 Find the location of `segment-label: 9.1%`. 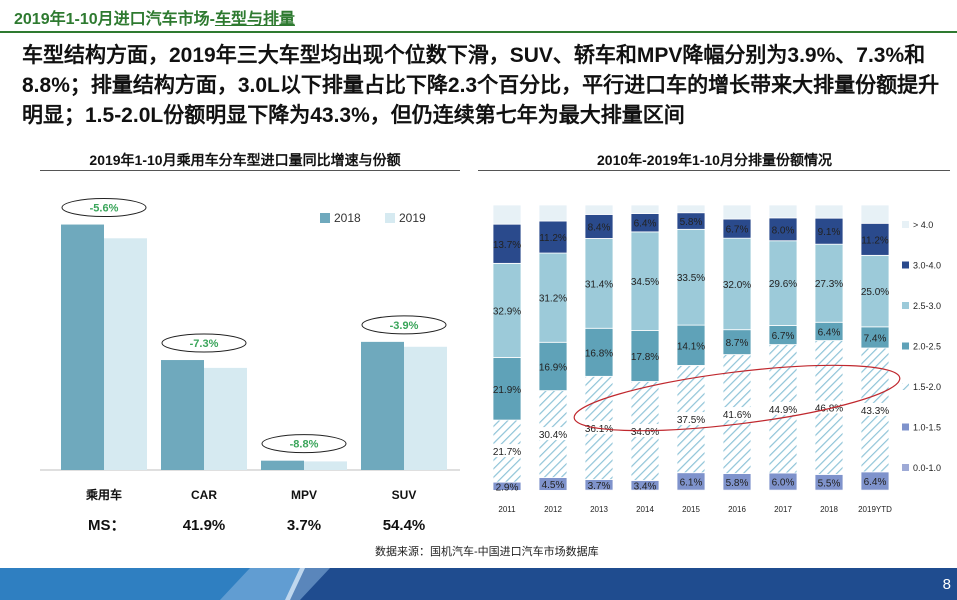

segment-label: 9.1% is located at coordinates (829, 232).